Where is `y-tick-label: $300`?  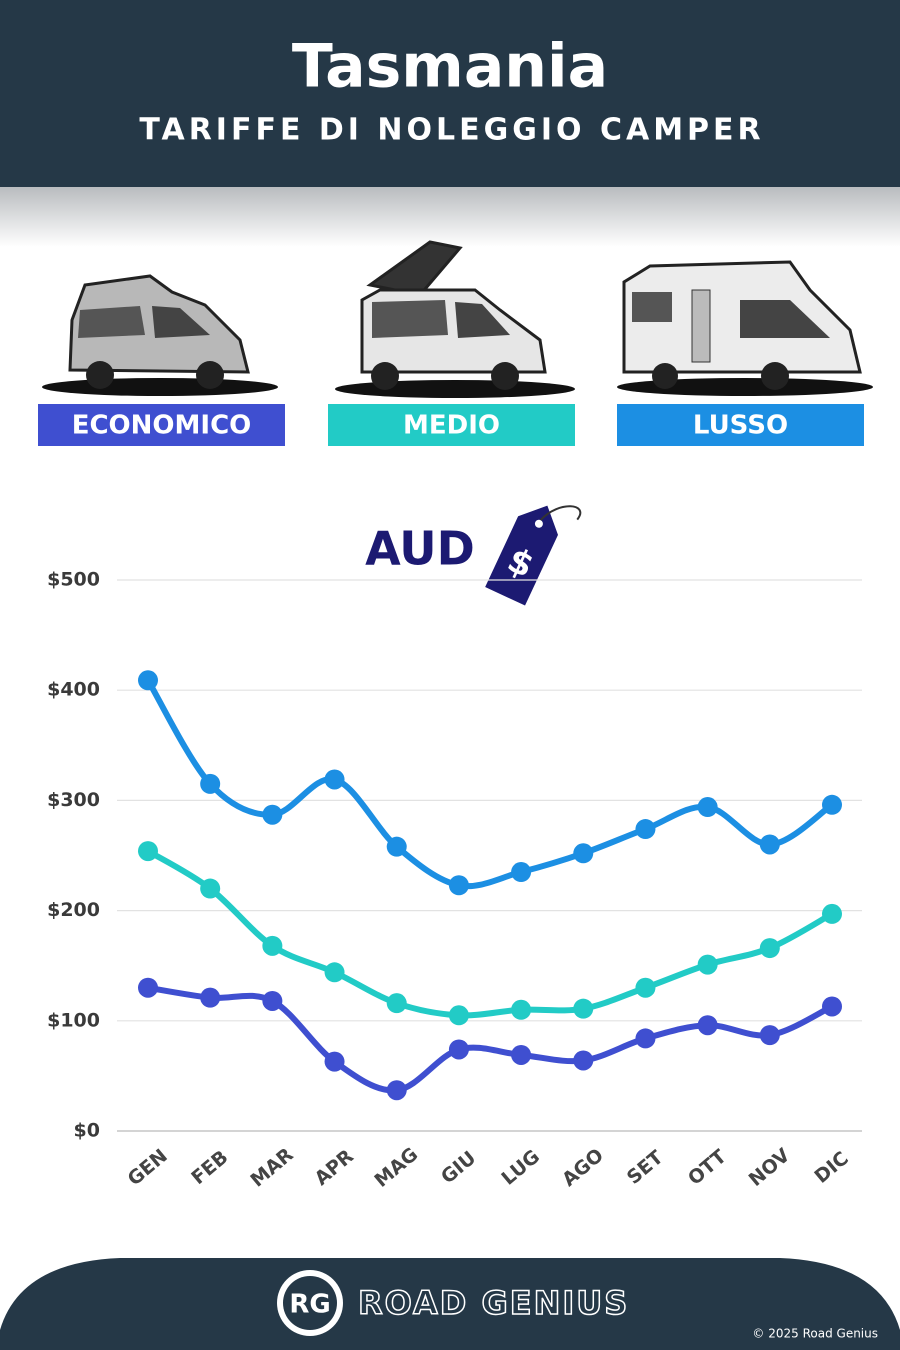
y-tick-label: $300 is located at coordinates (73, 800).